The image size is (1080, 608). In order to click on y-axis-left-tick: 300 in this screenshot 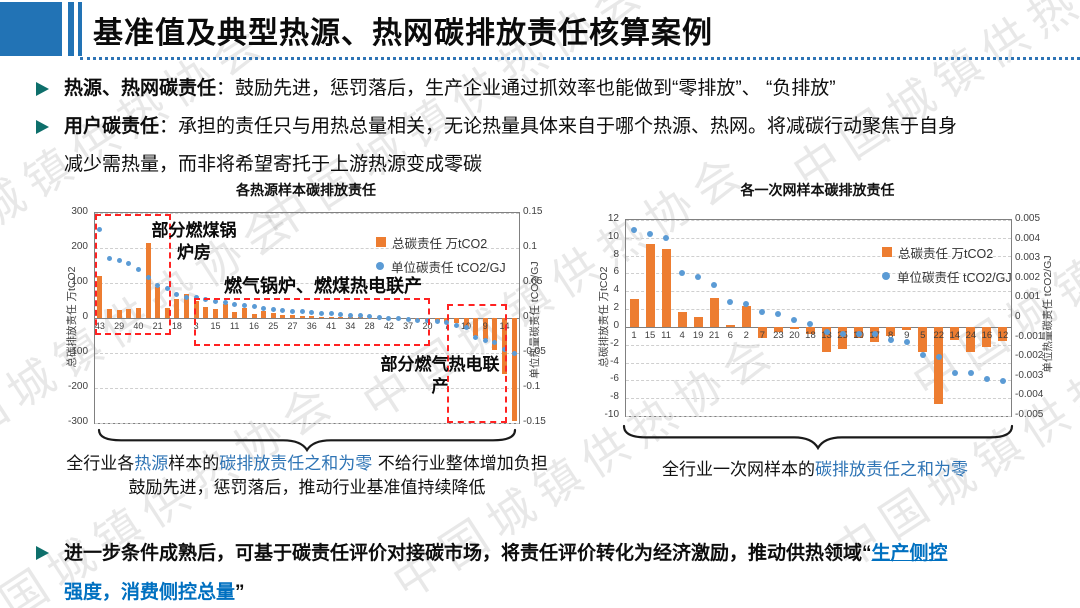, I will do `click(79, 211)`.